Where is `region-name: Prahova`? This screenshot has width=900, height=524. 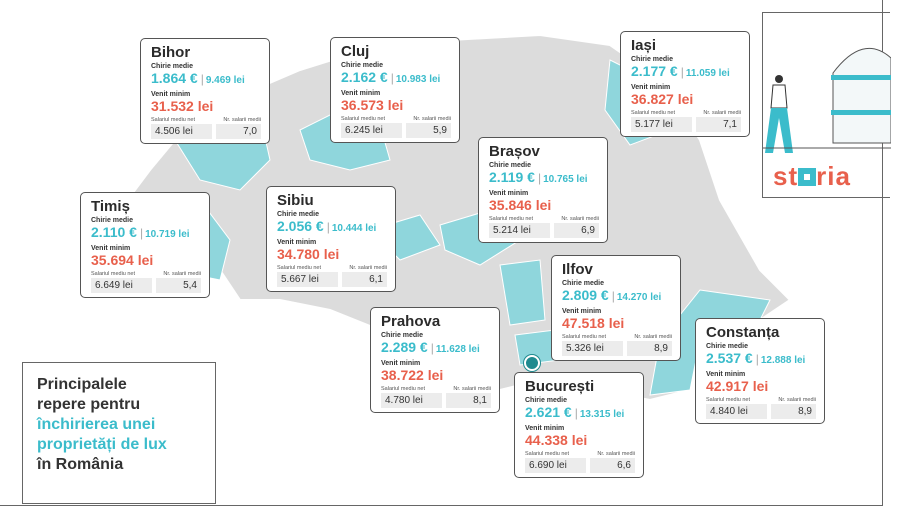
region-name: Prahova is located at coordinates (411, 321).